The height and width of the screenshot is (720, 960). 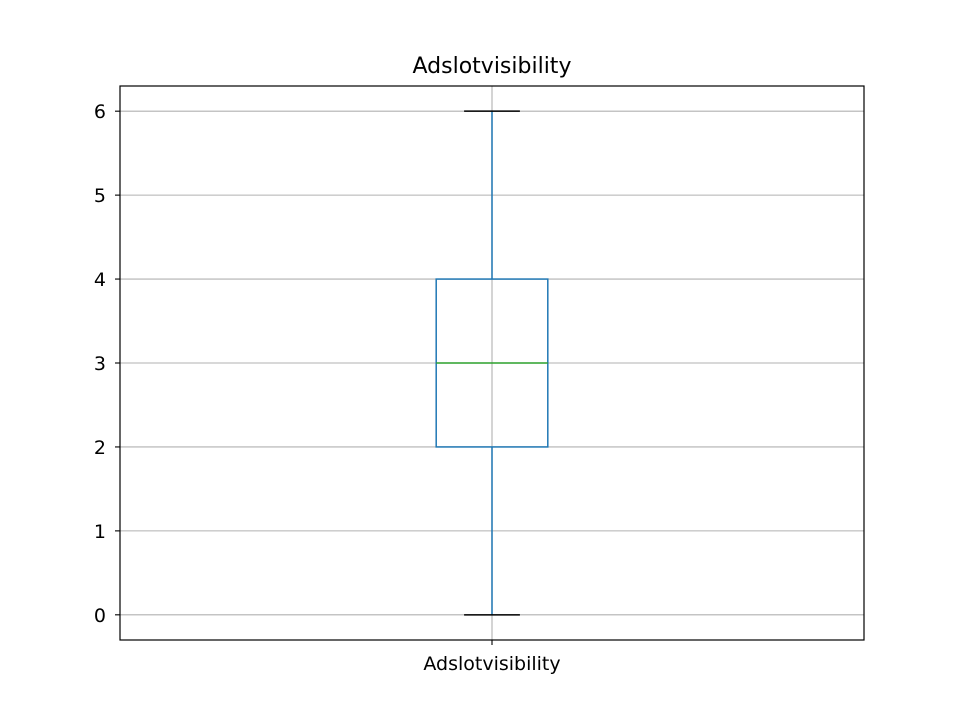 I want to click on x-axis-ticks: Adslotvisibility, so click(x=492, y=657).